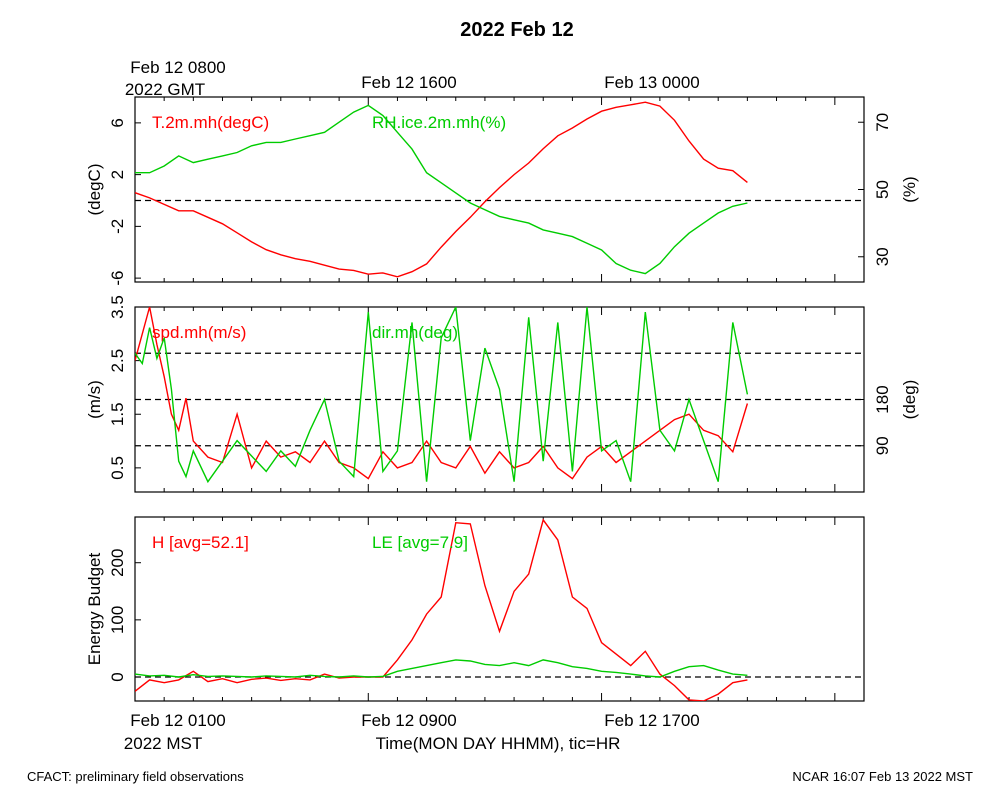  I want to click on y-axis-title-right: (%), so click(909, 189).